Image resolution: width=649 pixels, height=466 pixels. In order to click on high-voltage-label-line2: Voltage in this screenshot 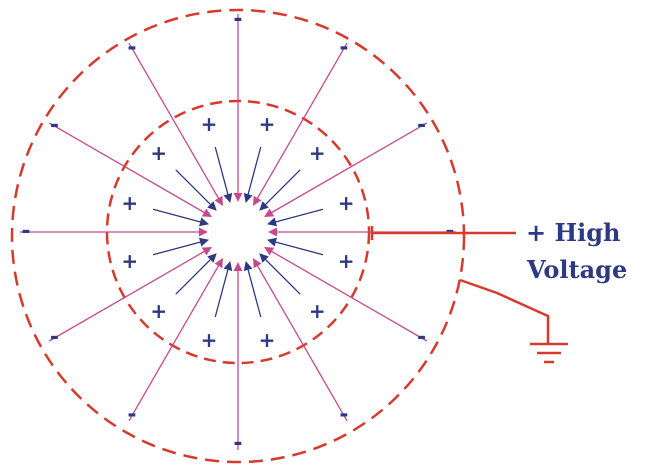, I will do `click(576, 269)`.